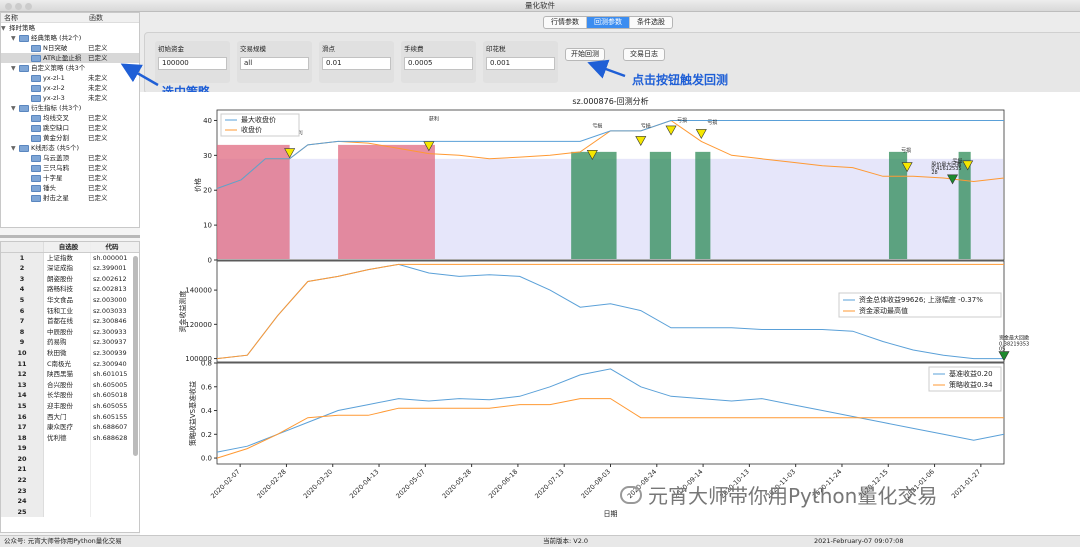  I want to click on table-row: 3 朗姿股份 sz.002612, so click(70, 279).